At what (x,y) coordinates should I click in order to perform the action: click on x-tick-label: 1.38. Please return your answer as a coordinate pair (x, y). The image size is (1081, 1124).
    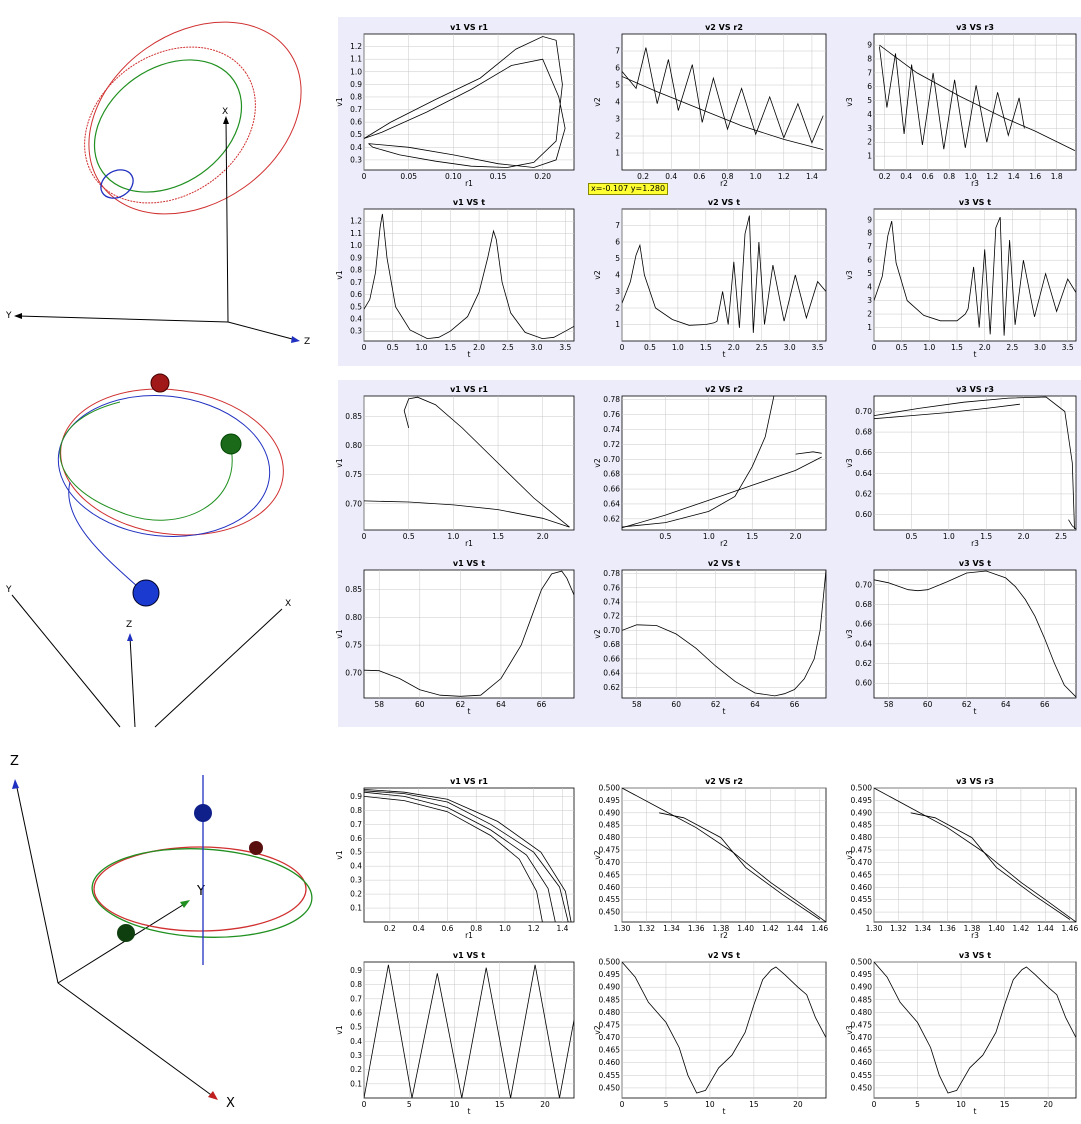
    Looking at the image, I should click on (972, 928).